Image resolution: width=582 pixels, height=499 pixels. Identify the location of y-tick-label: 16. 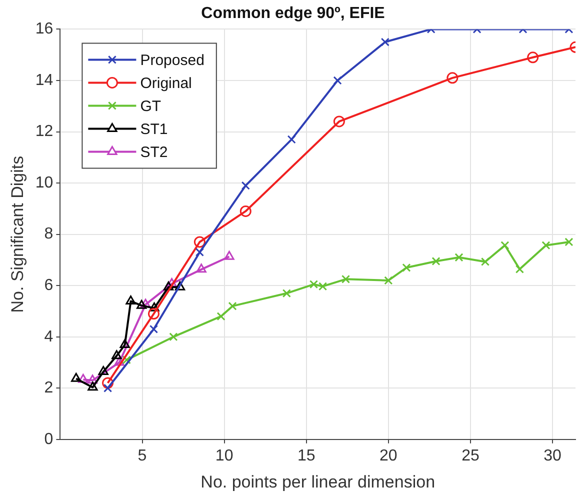
(44, 29).